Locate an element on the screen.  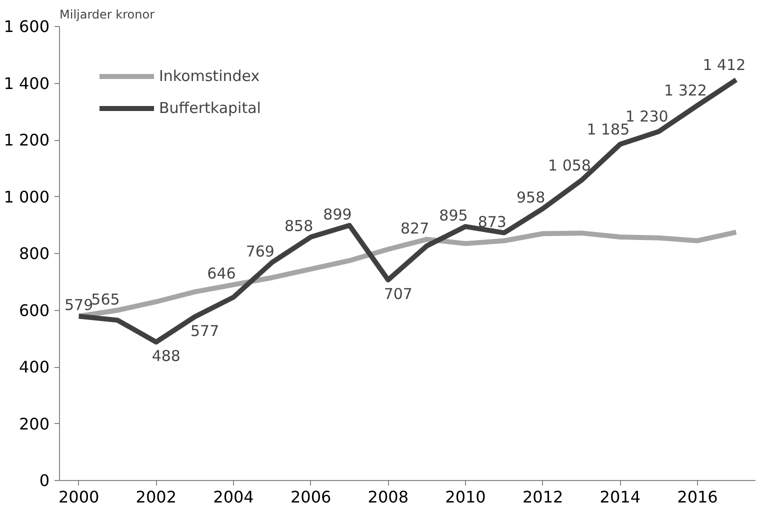
x-tick-label: 2000 is located at coordinates (79, 497).